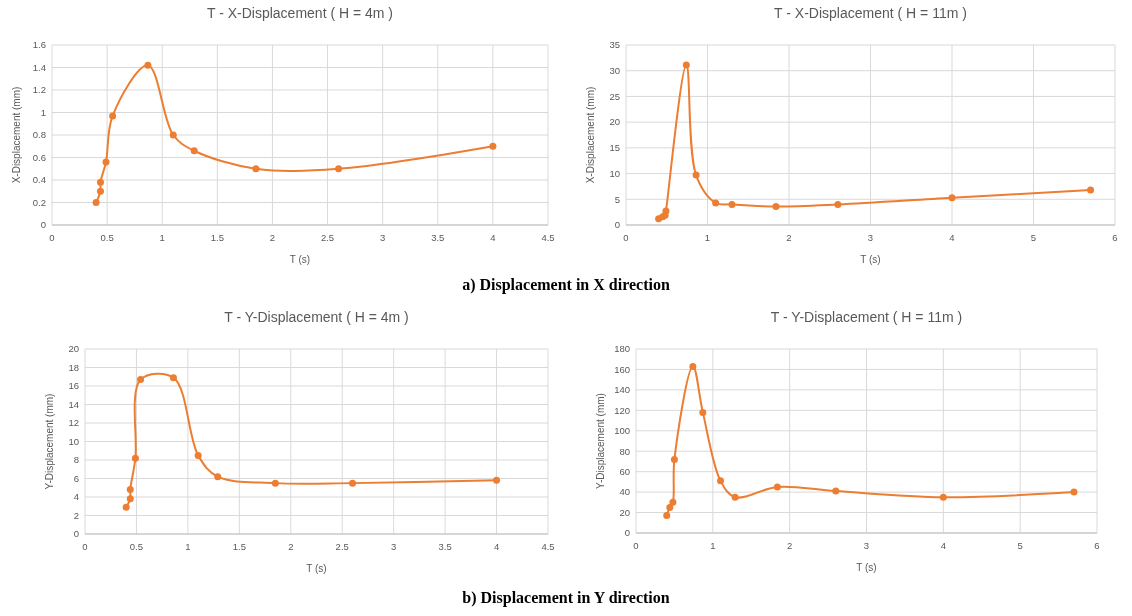 Image resolution: width=1132 pixels, height=616 pixels. I want to click on y-tick-label: 100, so click(622, 431).